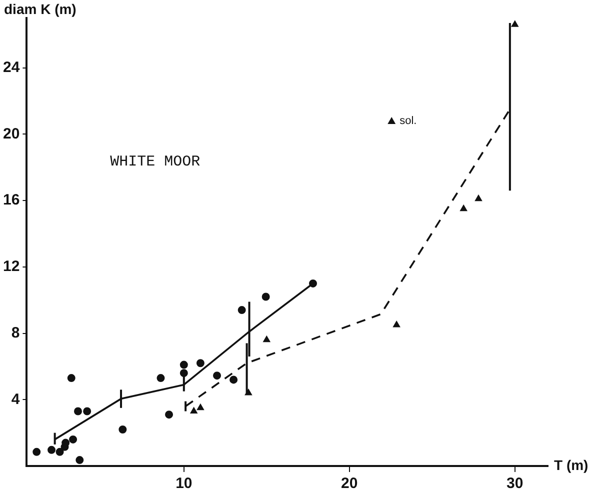 Image resolution: width=598 pixels, height=496 pixels. What do you see at coordinates (11, 133) in the screenshot?
I see `y-tick-label: 20` at bounding box center [11, 133].